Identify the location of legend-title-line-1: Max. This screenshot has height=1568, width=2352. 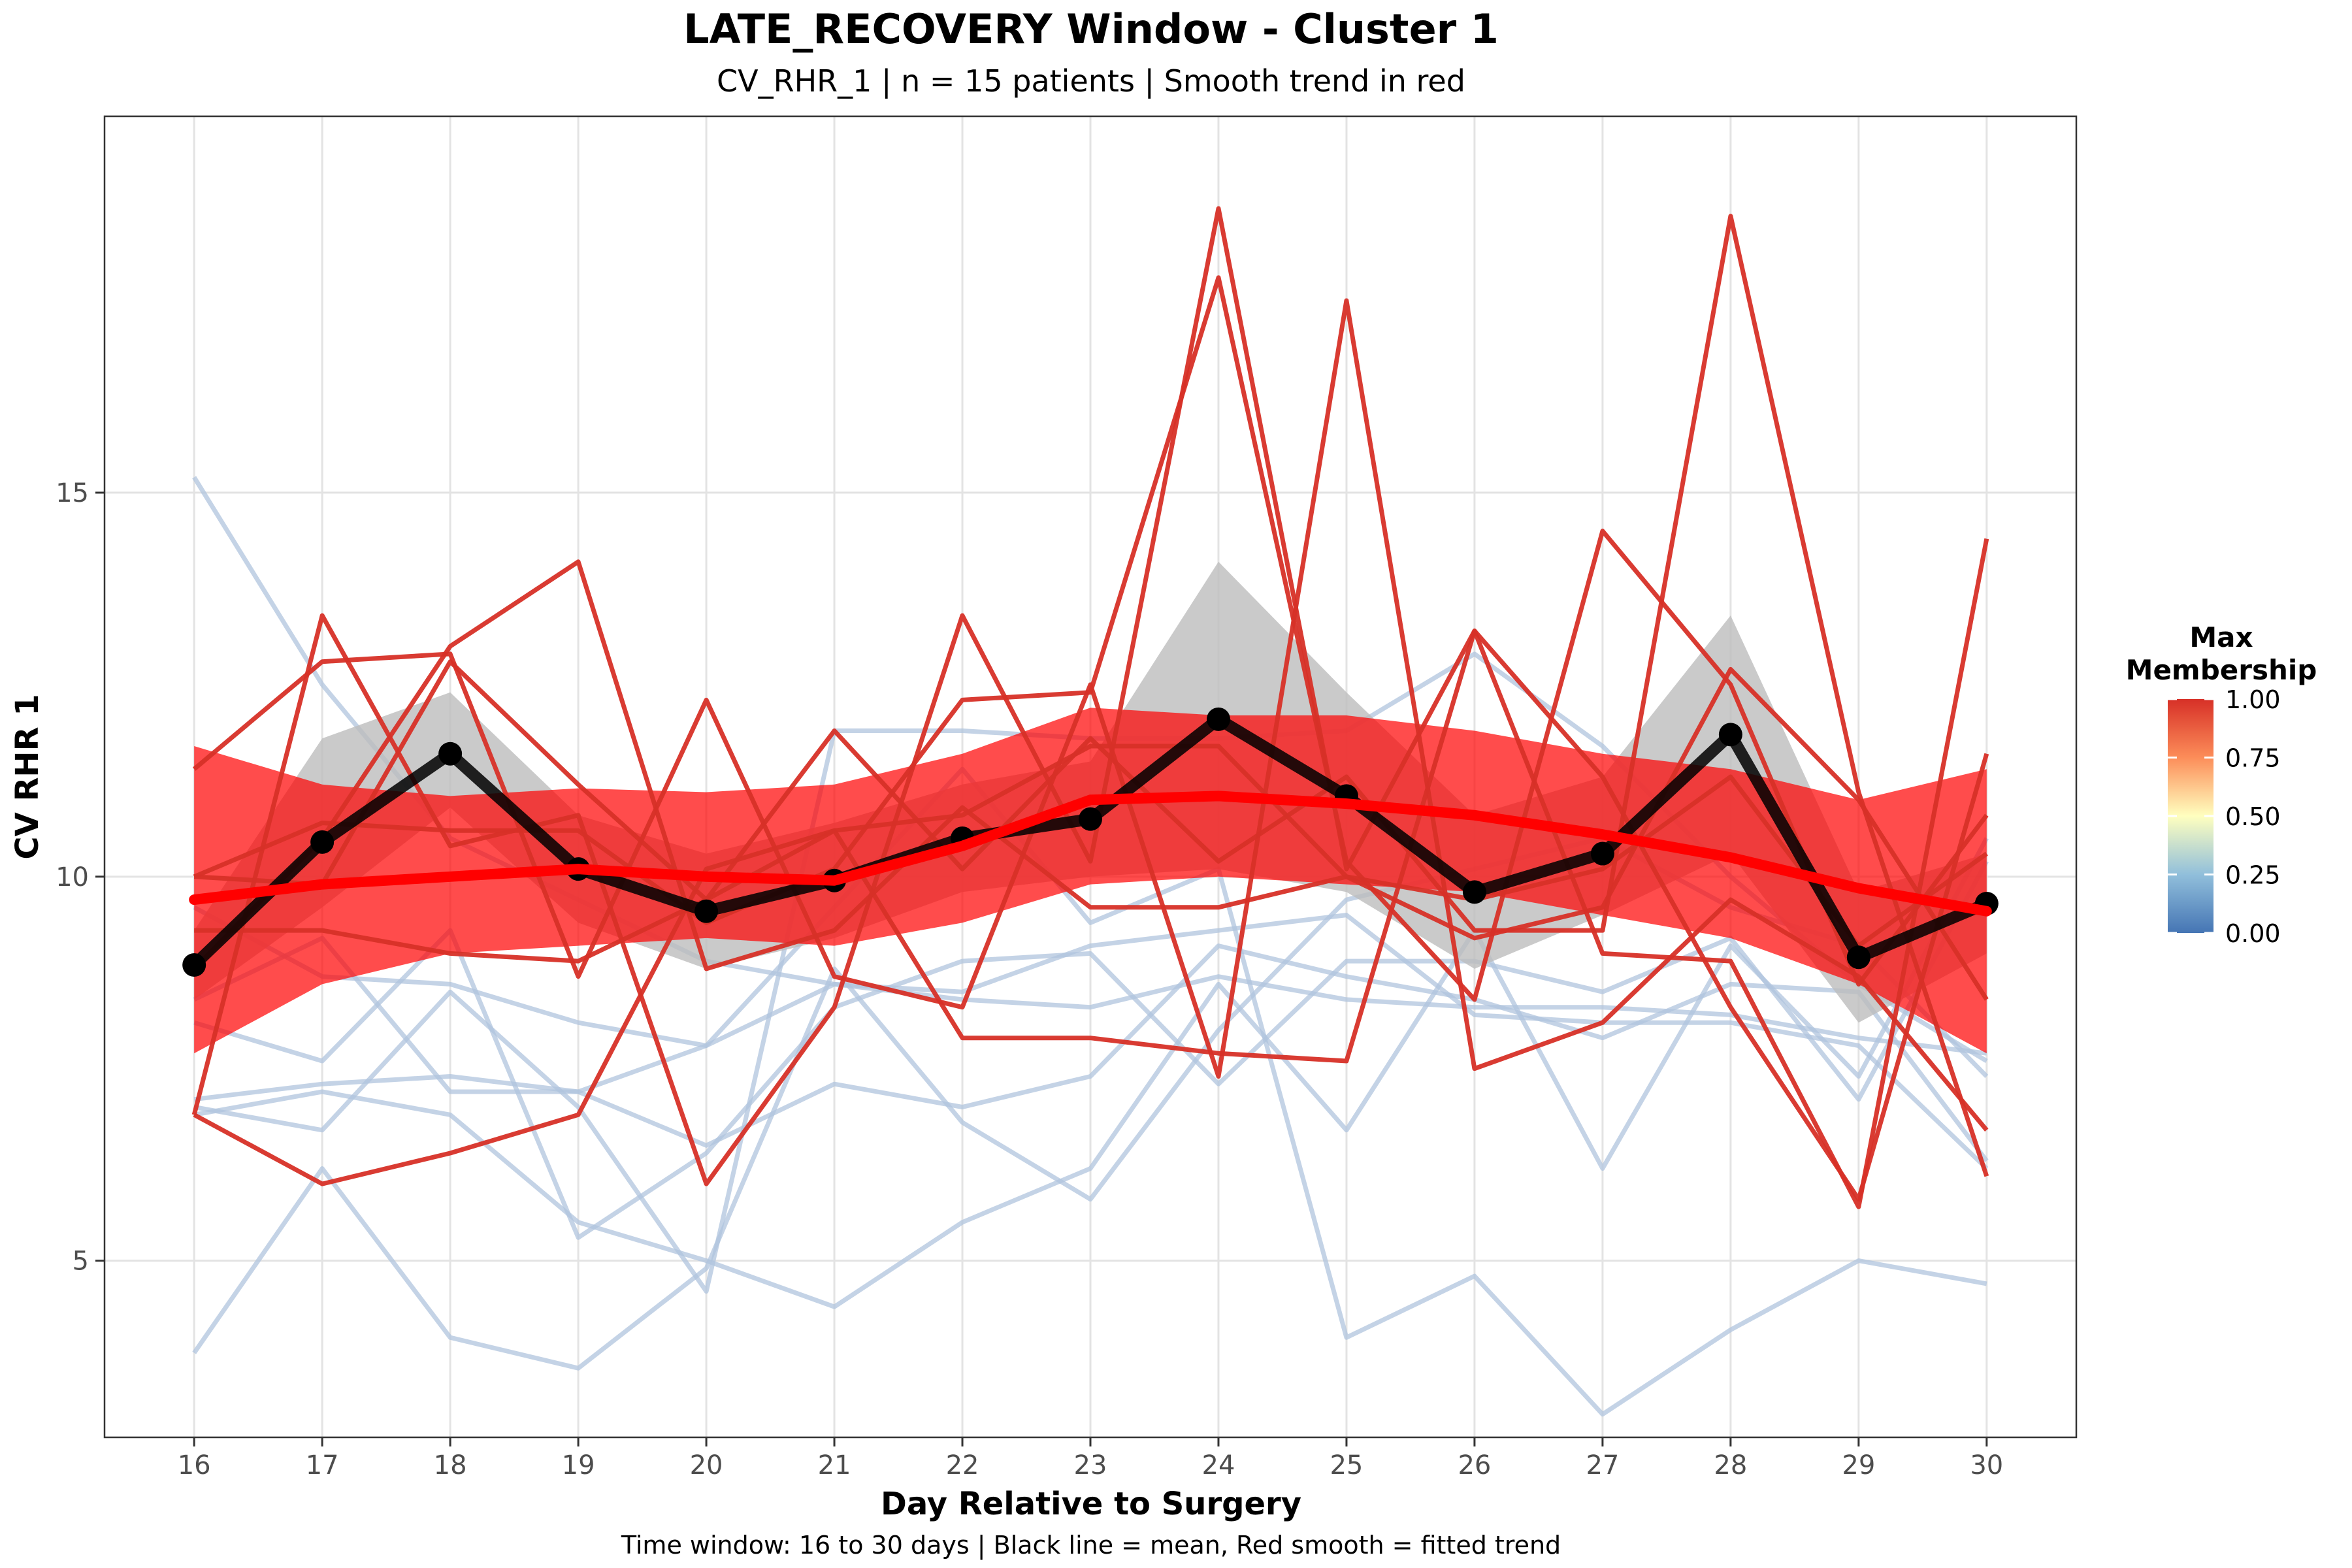
(2221, 637).